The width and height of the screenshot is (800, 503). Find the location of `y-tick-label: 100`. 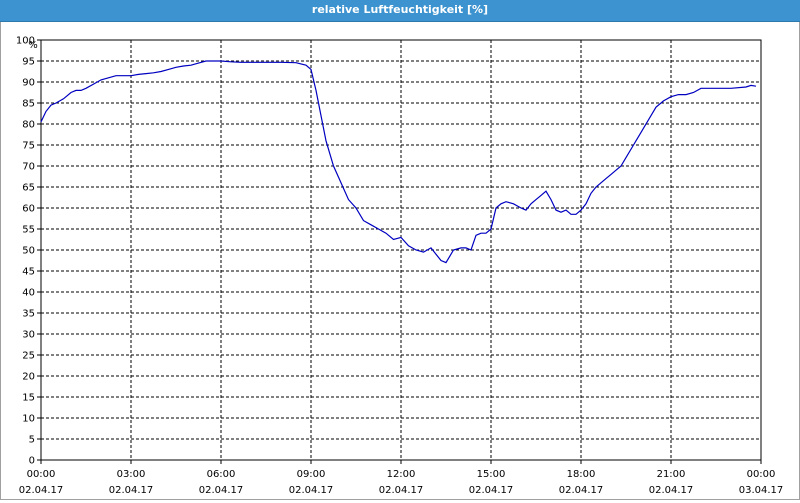

y-tick-label: 100 is located at coordinates (25, 41).